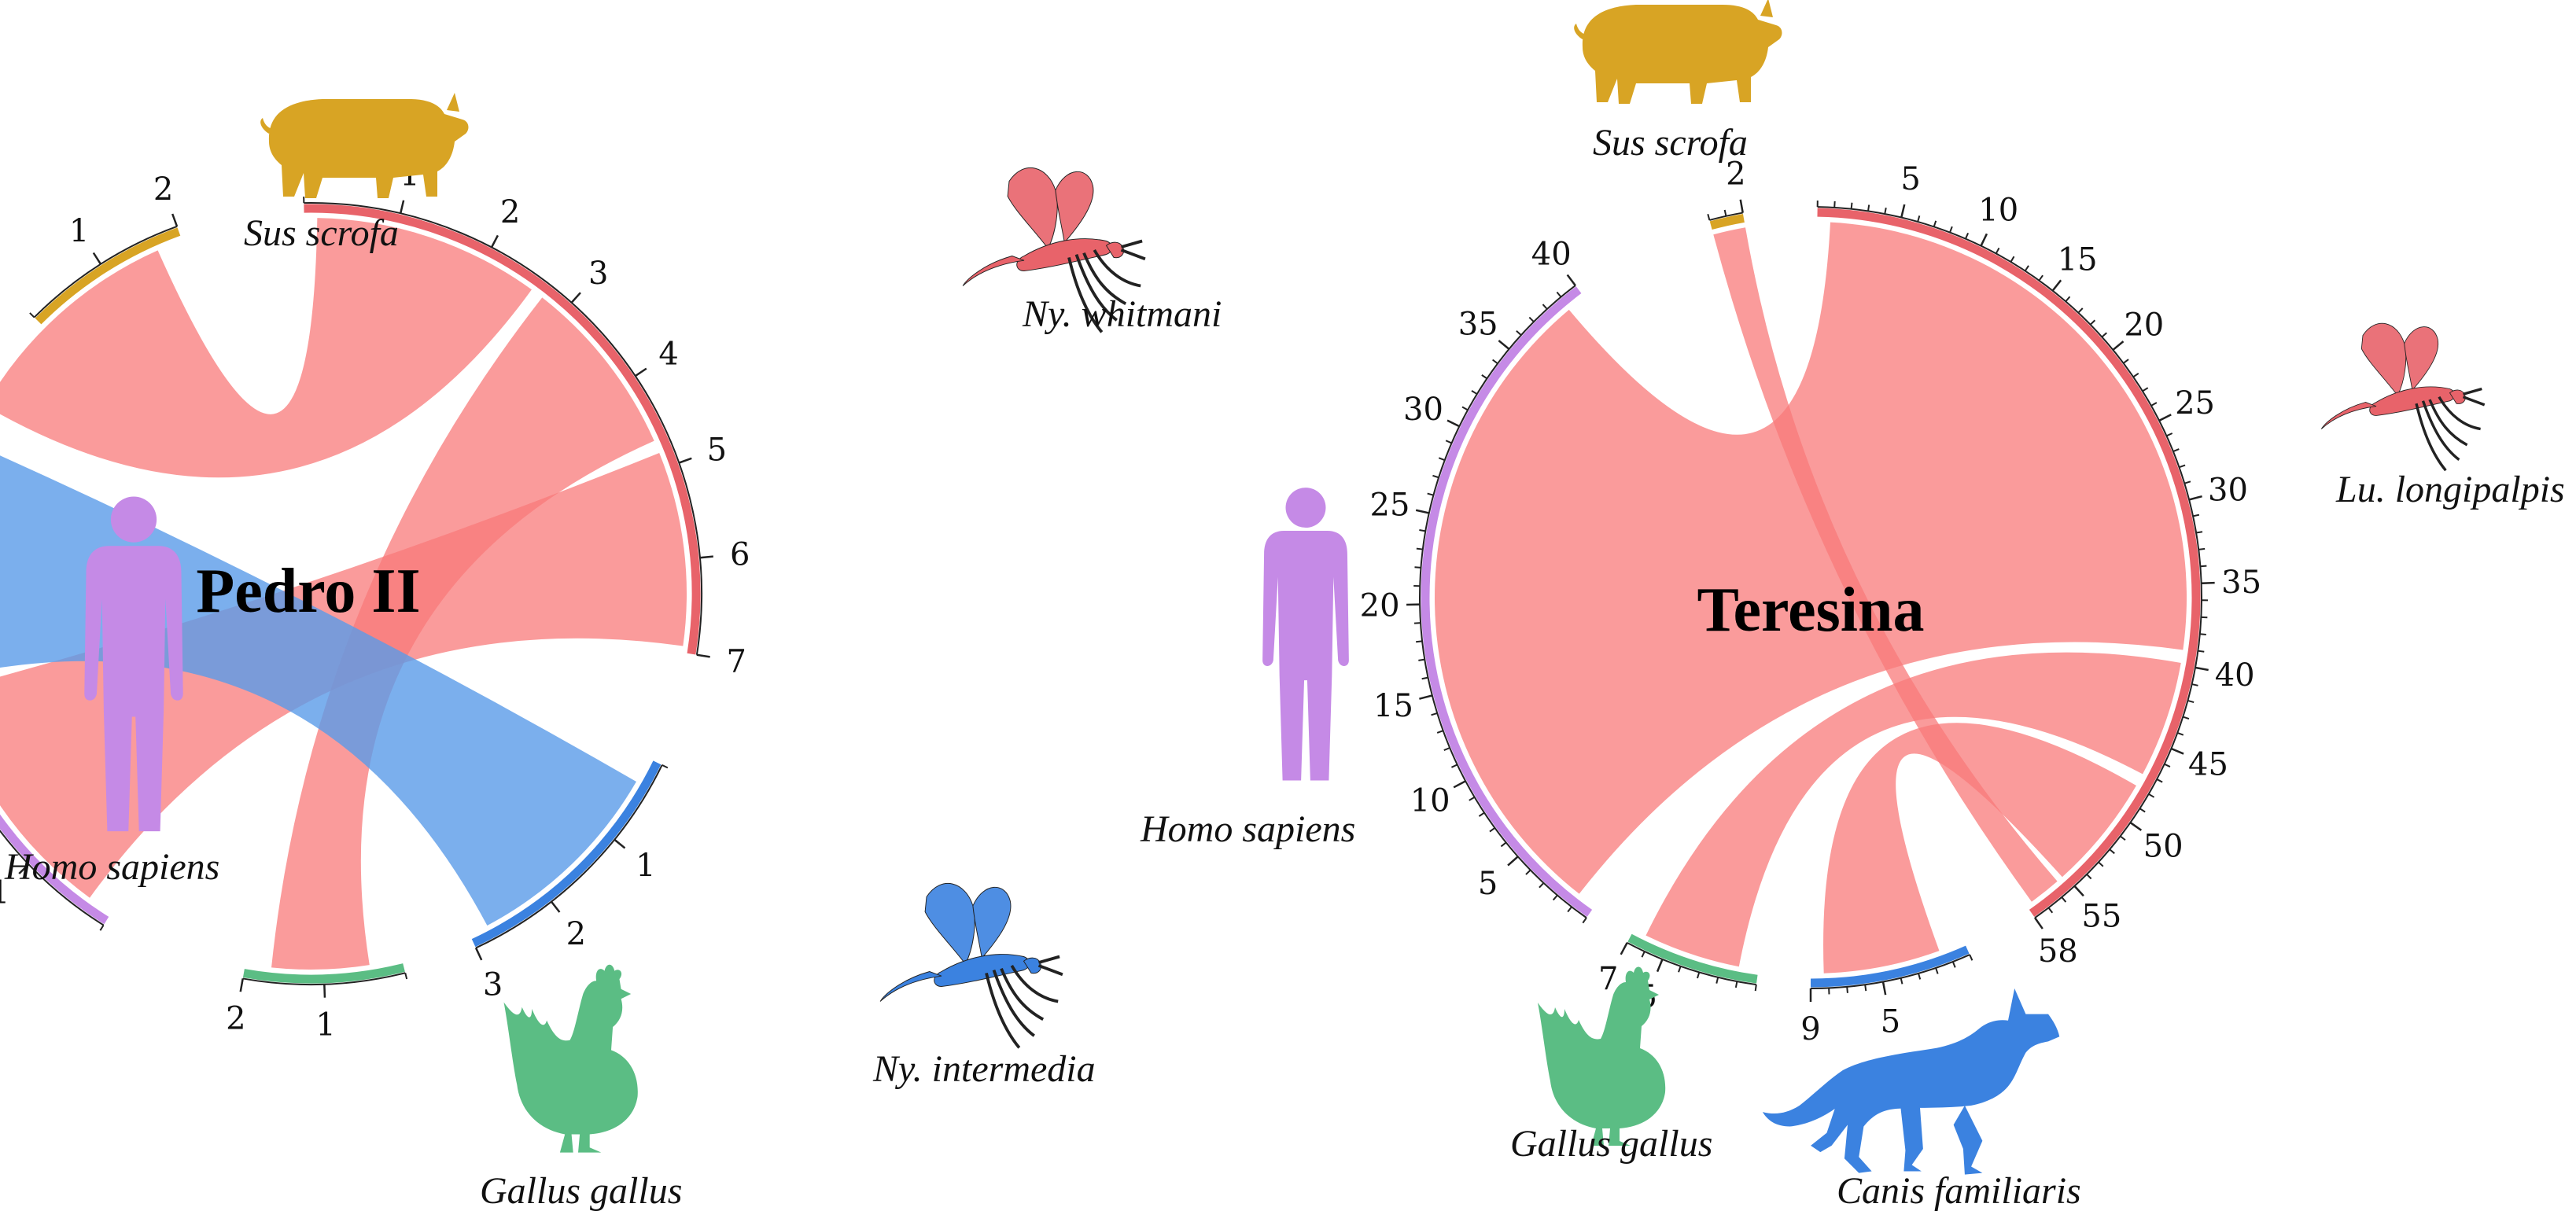 The image size is (2576, 1222). Describe the element at coordinates (2163, 846) in the screenshot. I see `tick-label: 50` at that location.